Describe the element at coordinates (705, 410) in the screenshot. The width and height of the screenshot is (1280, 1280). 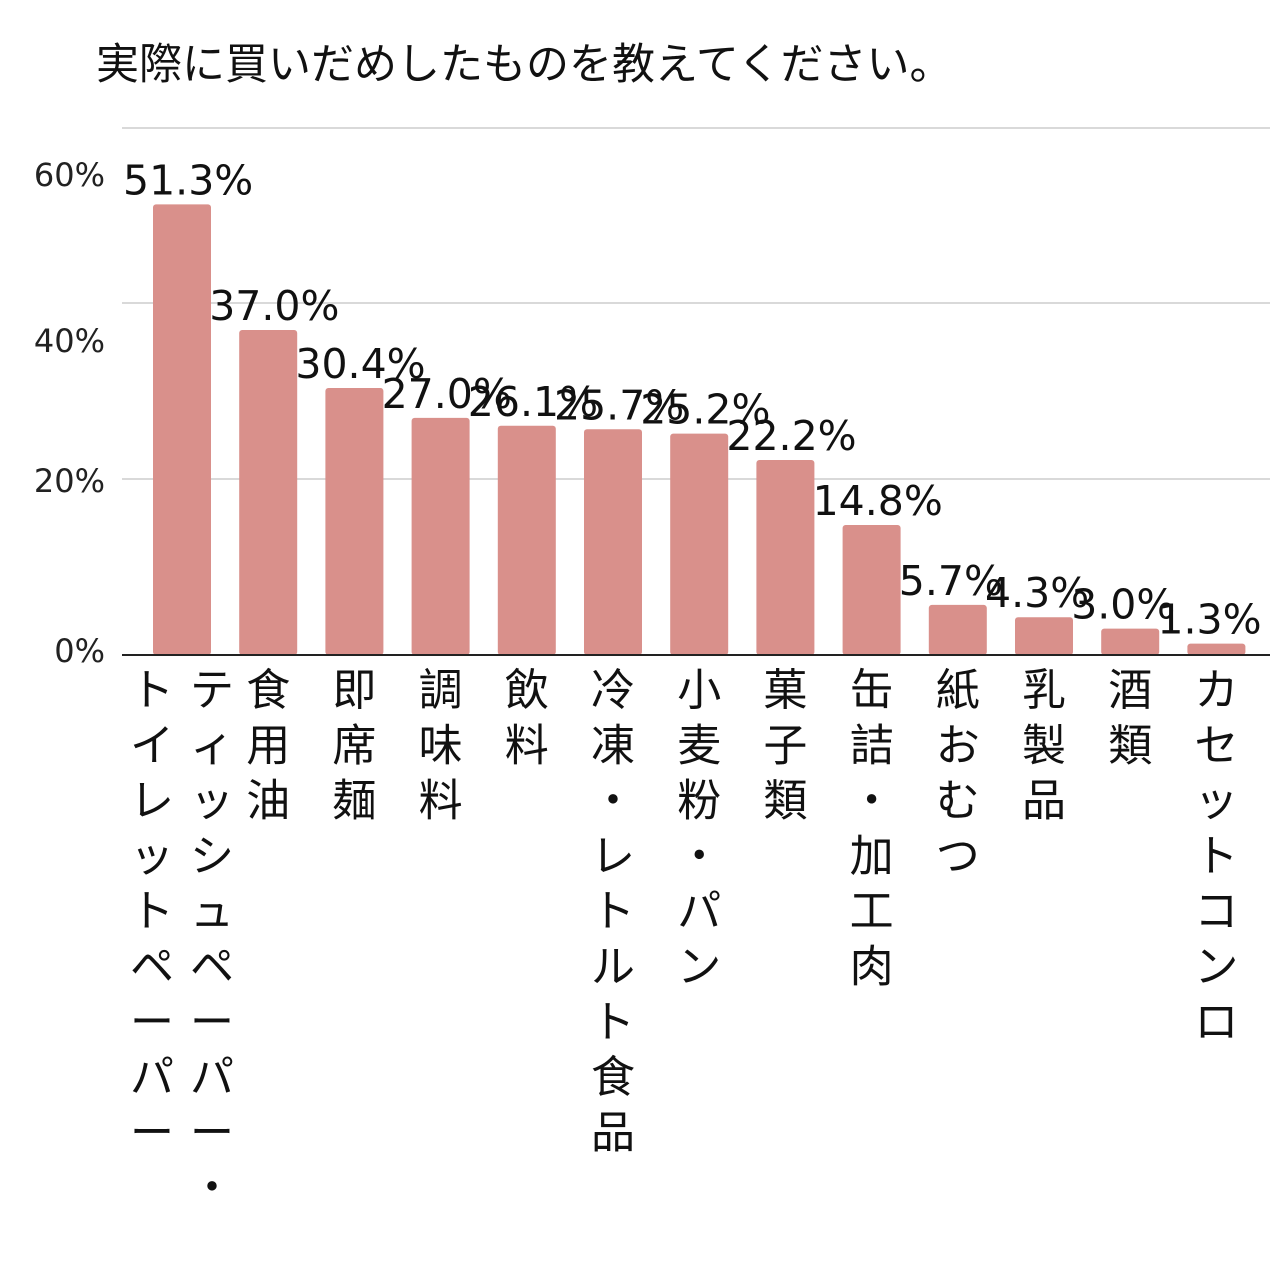
I see `value-label: 25.2%` at that location.